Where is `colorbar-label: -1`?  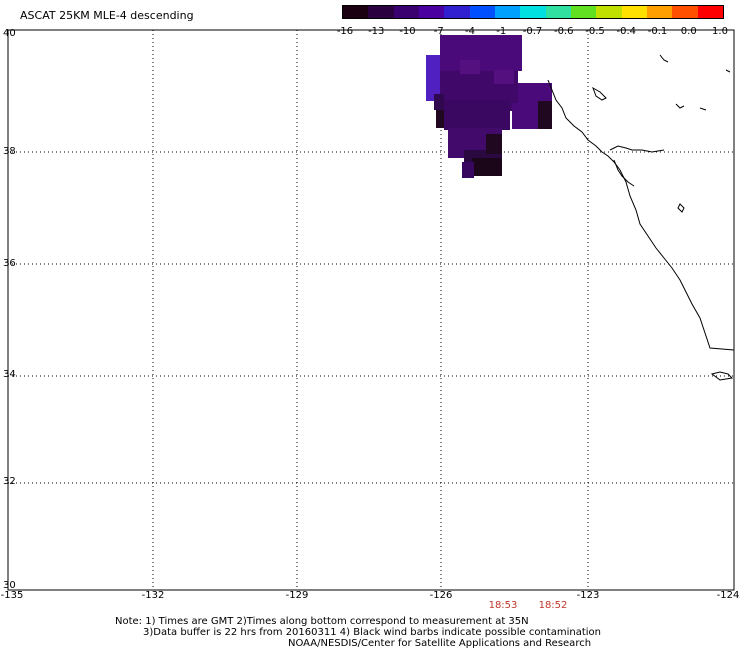
colorbar-label: -1 is located at coordinates (501, 31).